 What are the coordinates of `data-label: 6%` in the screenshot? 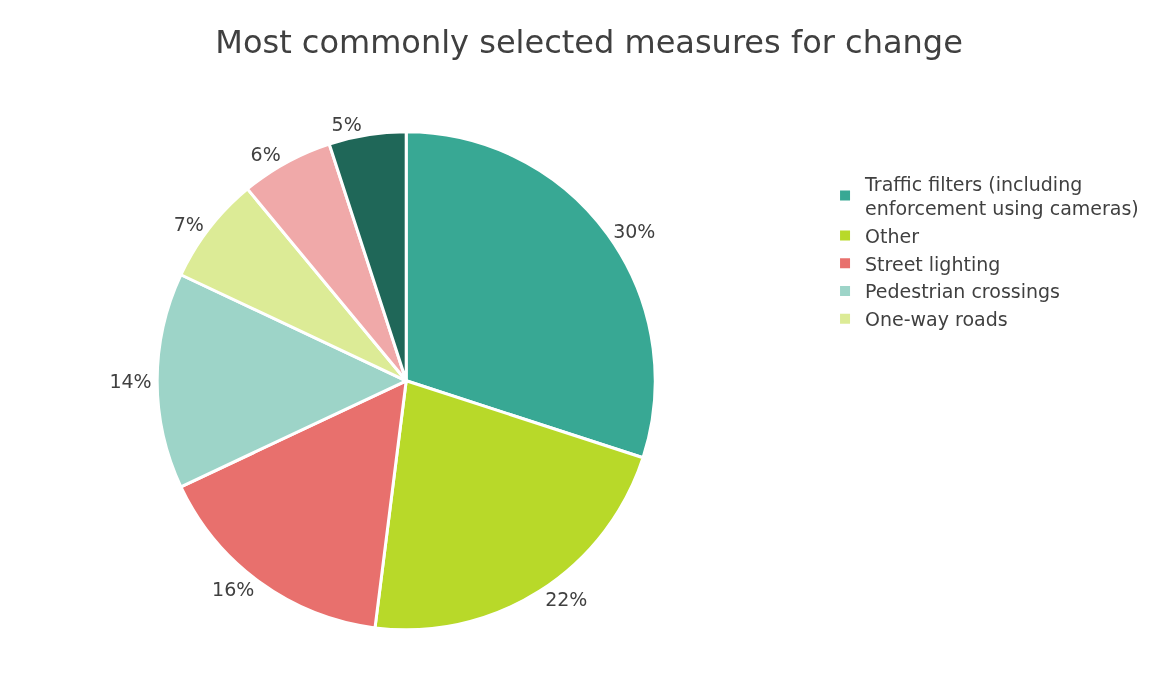 It's located at (265, 154).